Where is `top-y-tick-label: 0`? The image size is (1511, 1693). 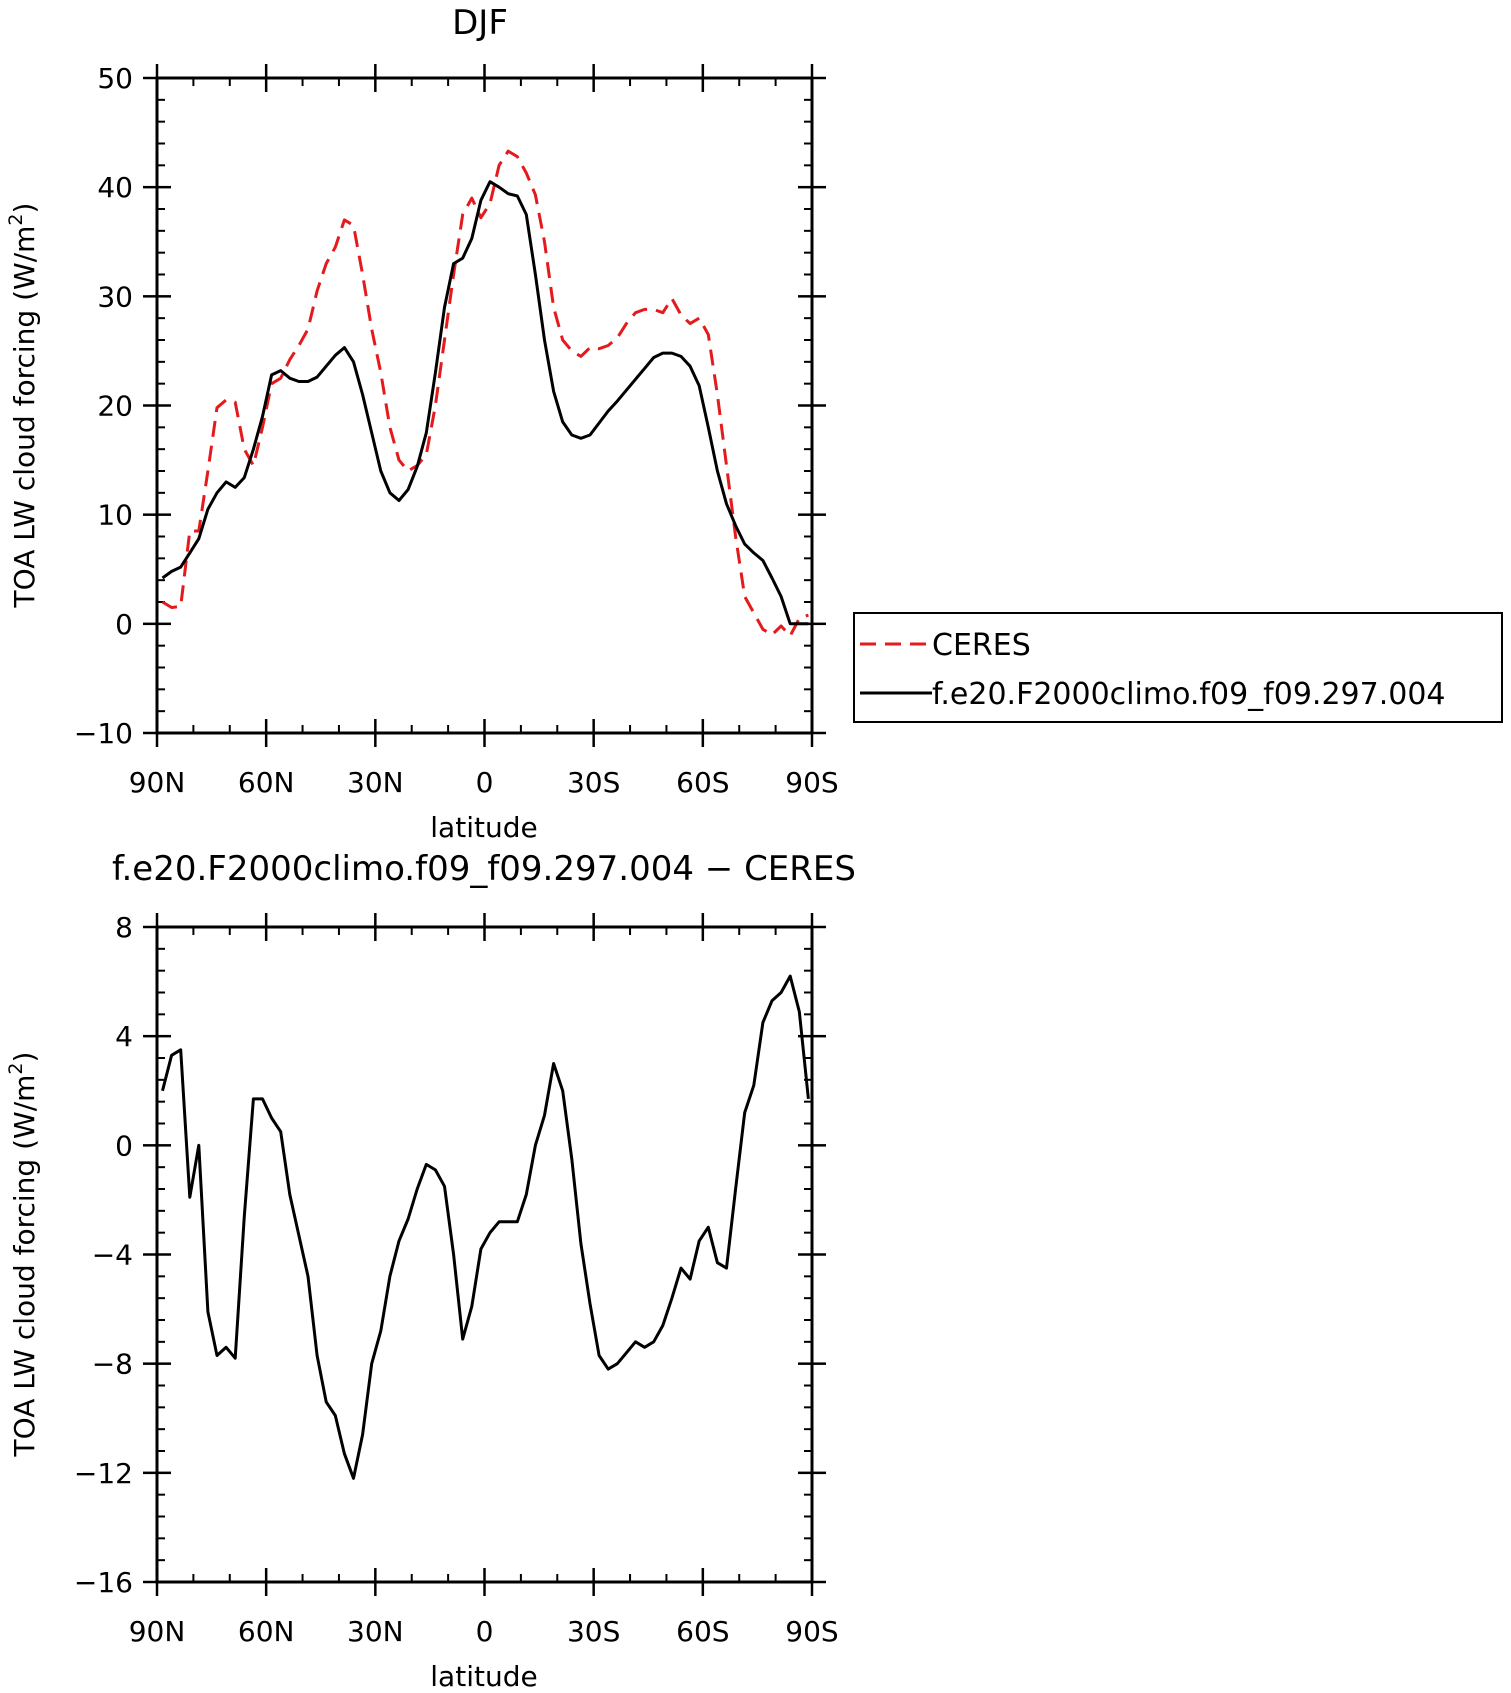
top-y-tick-label: 0 is located at coordinates (124, 624).